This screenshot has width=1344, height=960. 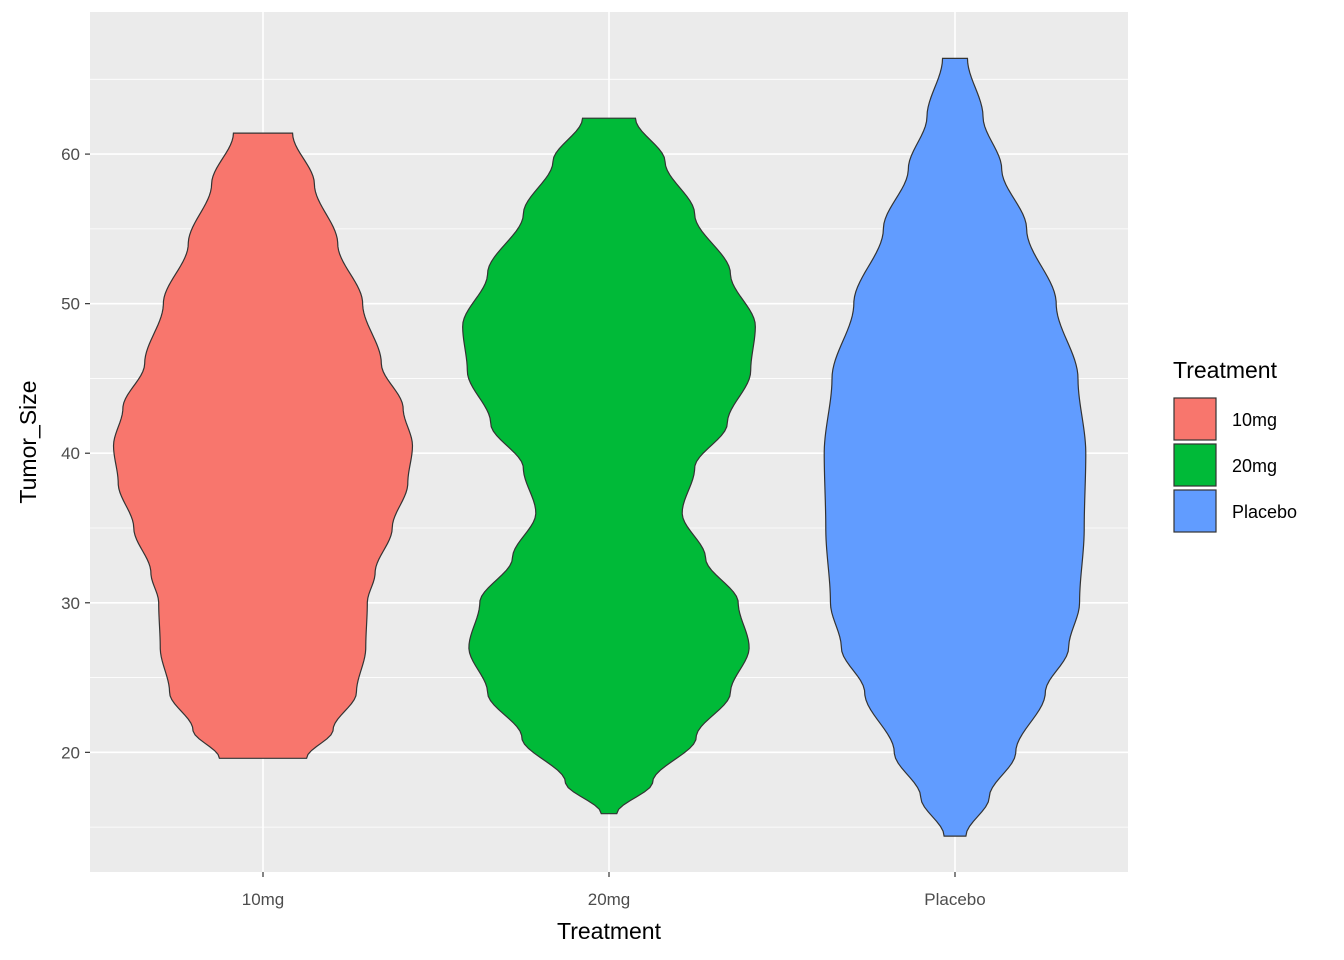 What do you see at coordinates (70, 603) in the screenshot?
I see `y-tick-label: 30` at bounding box center [70, 603].